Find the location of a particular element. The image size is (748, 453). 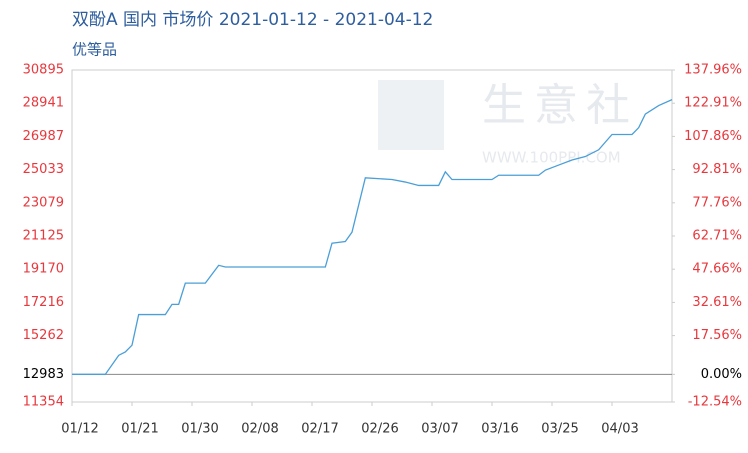

y-tick-label: 26987 is located at coordinates (43, 136).